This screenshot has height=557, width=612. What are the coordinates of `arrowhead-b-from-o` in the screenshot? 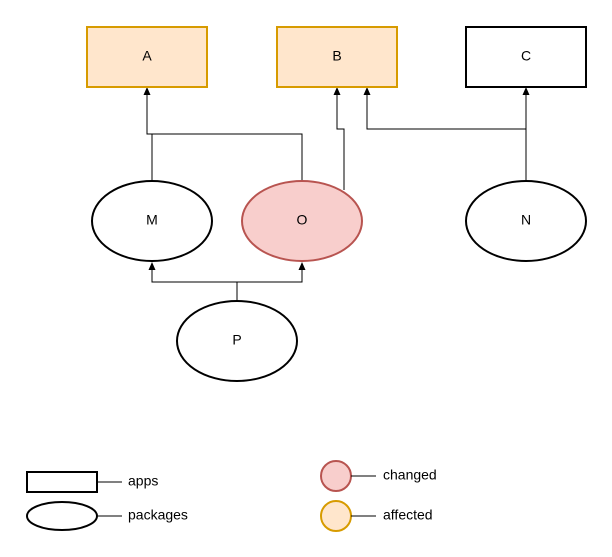 It's located at (337, 91).